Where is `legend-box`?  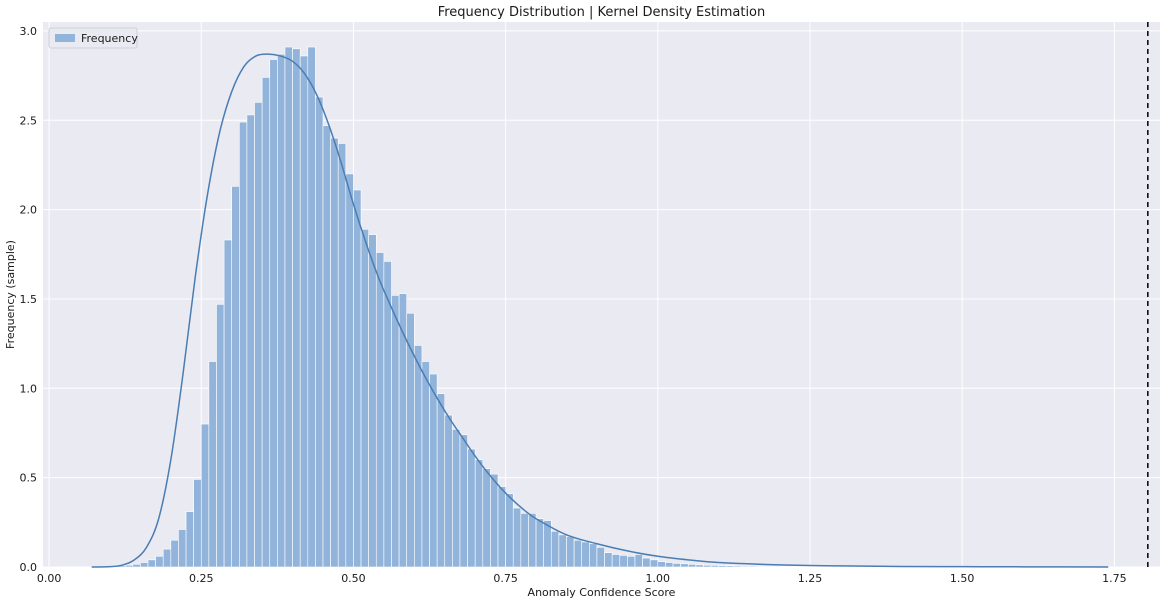 legend-box is located at coordinates (93, 38).